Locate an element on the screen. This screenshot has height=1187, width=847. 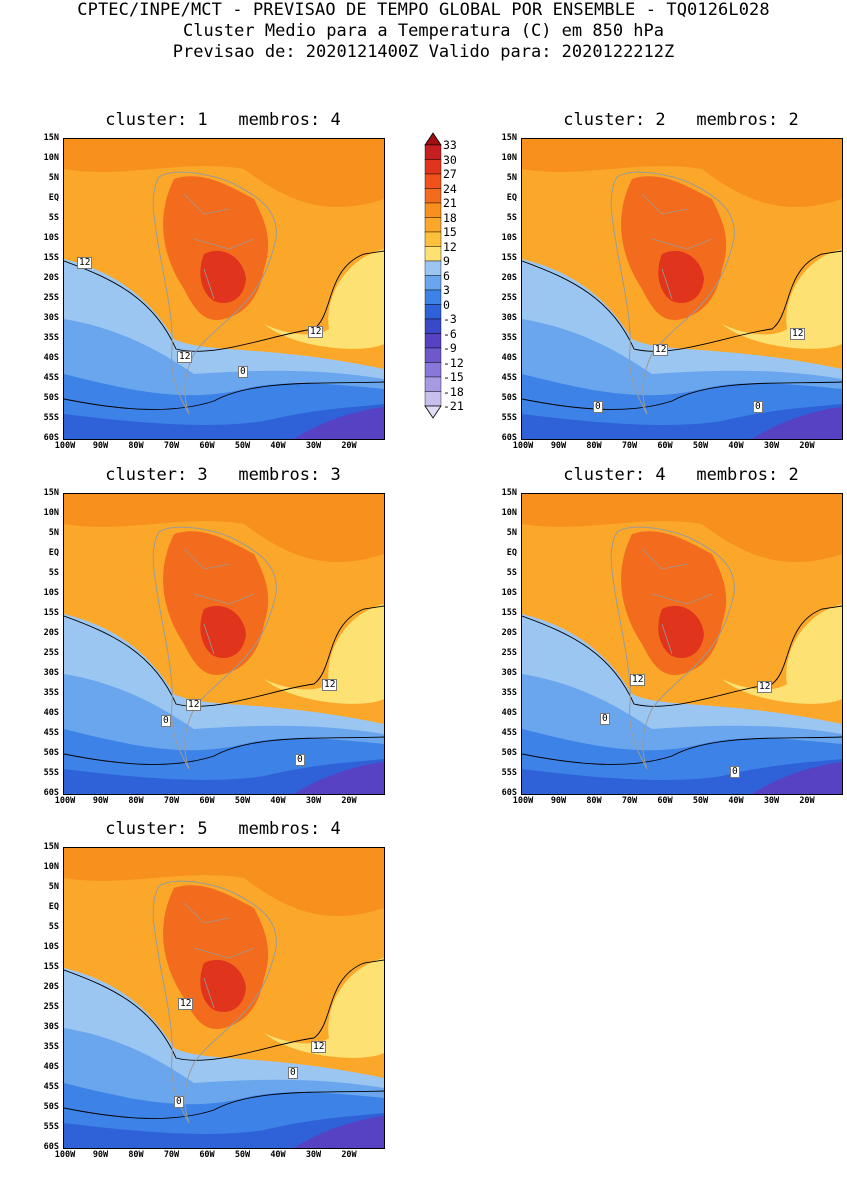
colorbar-label: -6 is located at coordinates (450, 333).